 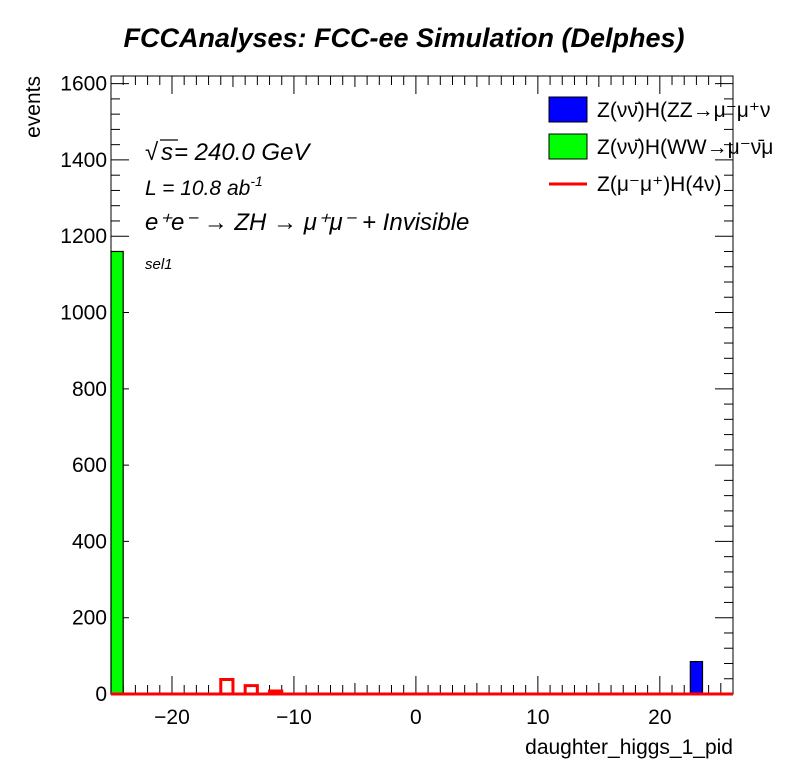 I want to click on legend-label-4nu: Z(μ⁻μ⁺)H(4ν), so click(x=659, y=184).